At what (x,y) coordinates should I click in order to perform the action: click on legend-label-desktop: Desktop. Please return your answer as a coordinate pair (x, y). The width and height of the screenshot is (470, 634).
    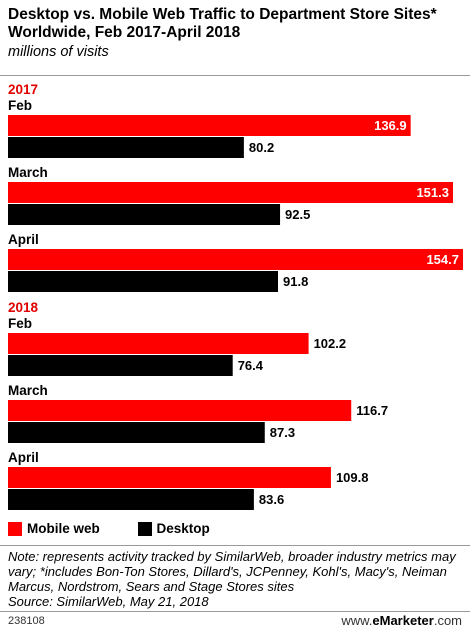
    Looking at the image, I should click on (183, 528).